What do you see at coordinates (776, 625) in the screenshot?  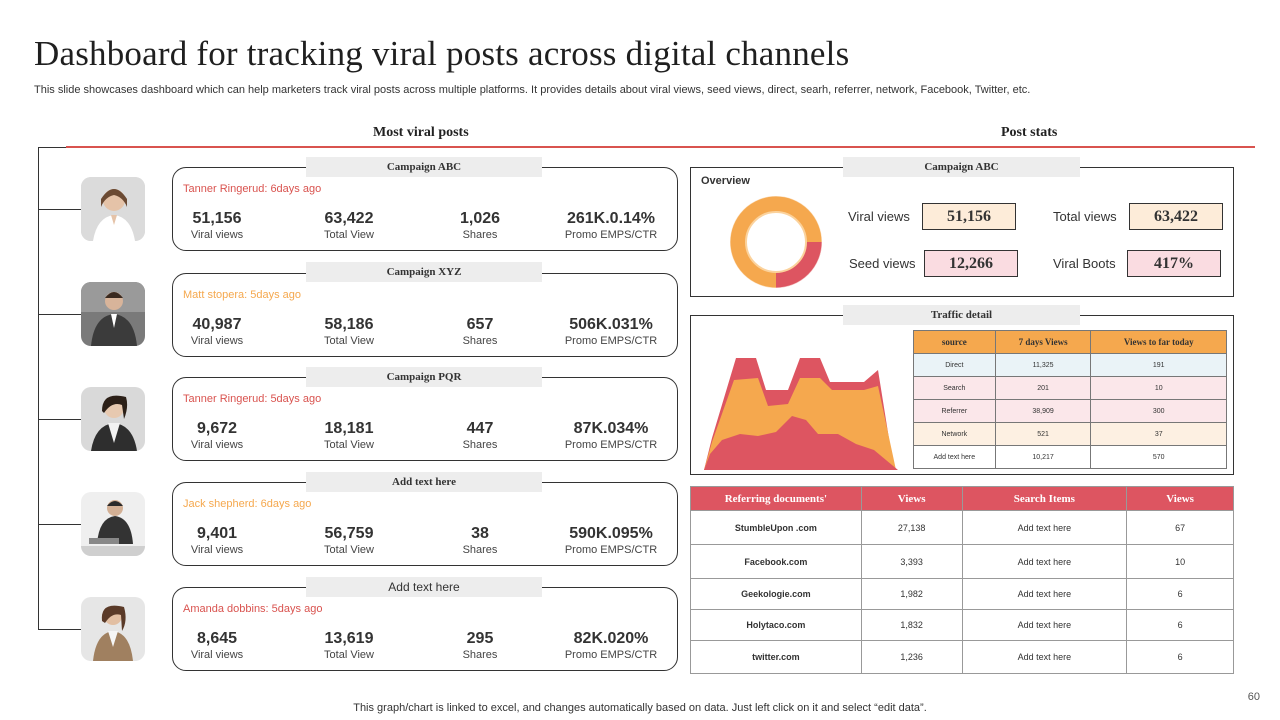 I see `table-cell: Holytaco.com` at bounding box center [776, 625].